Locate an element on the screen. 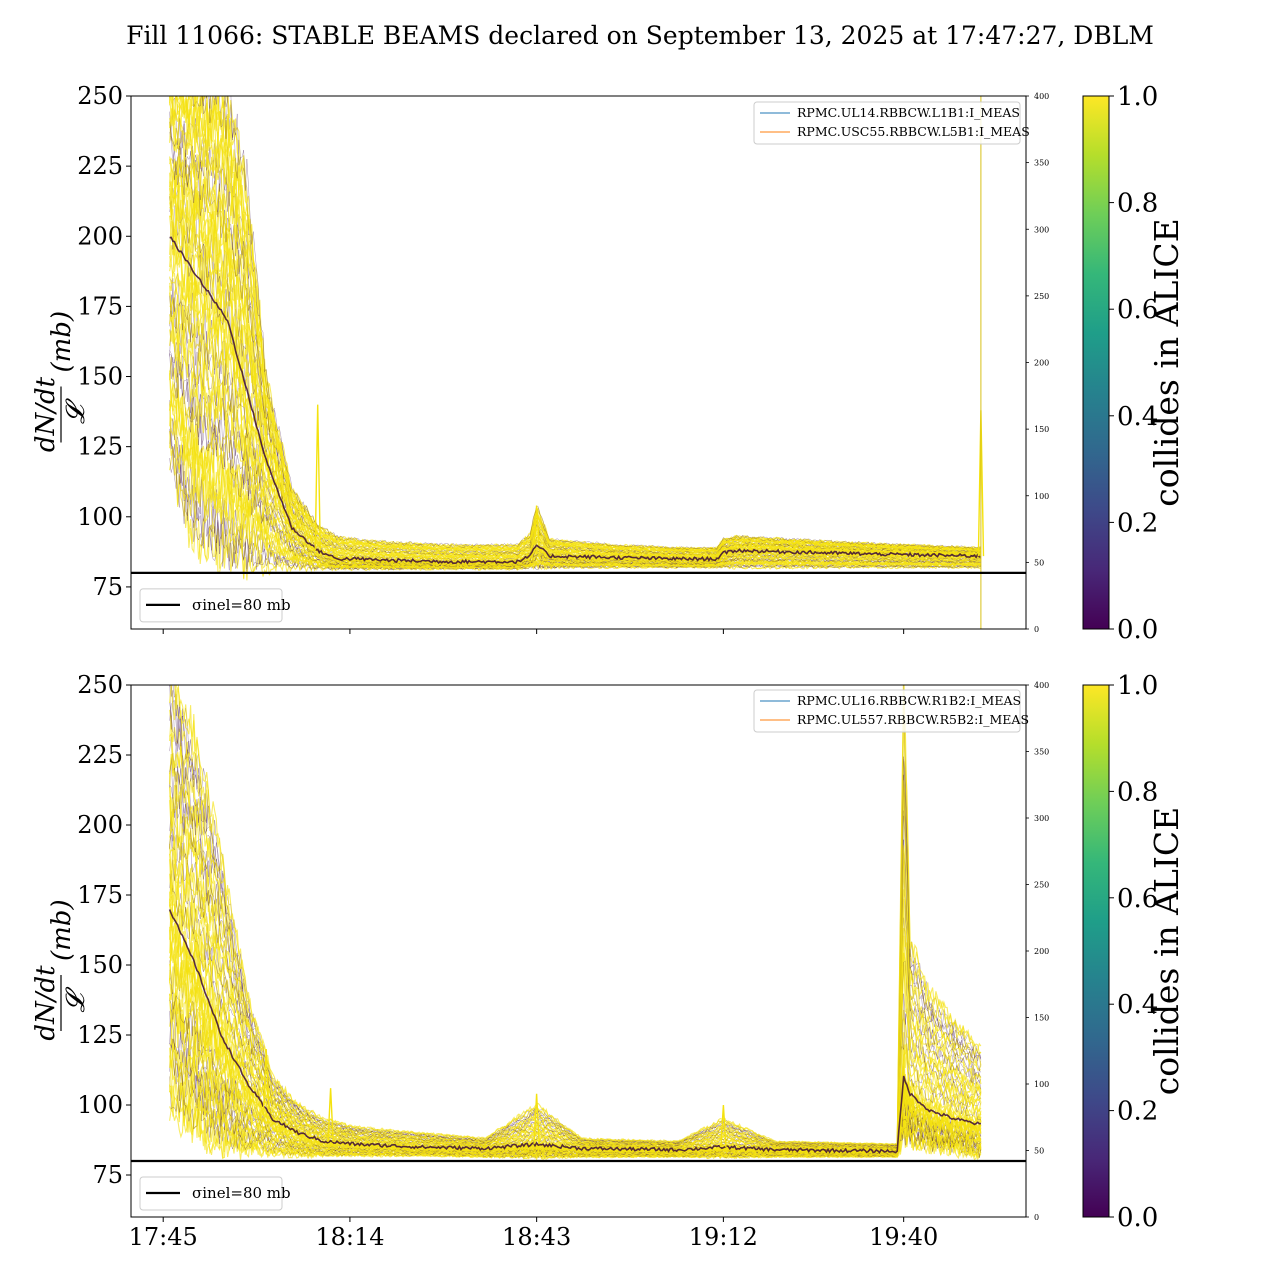 The image size is (1280, 1280). x-tick-label: 17:45 is located at coordinates (163, 1237).